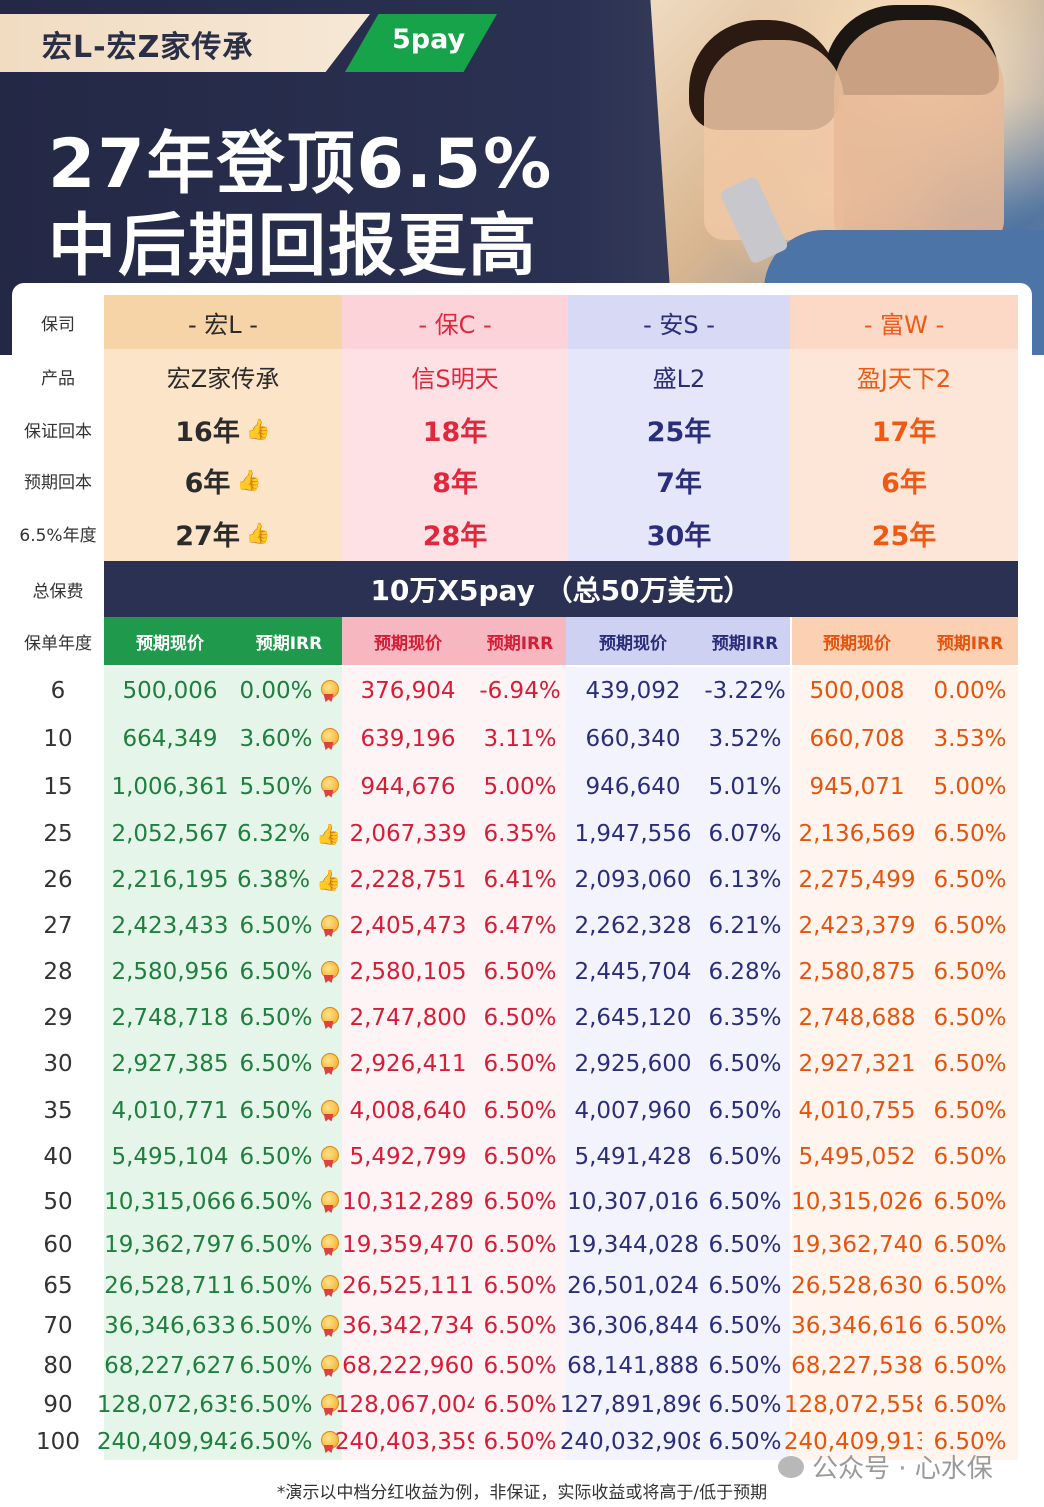 The image size is (1044, 1507). I want to click on cell-L-cash_value-text: 500,006, so click(170, 691).